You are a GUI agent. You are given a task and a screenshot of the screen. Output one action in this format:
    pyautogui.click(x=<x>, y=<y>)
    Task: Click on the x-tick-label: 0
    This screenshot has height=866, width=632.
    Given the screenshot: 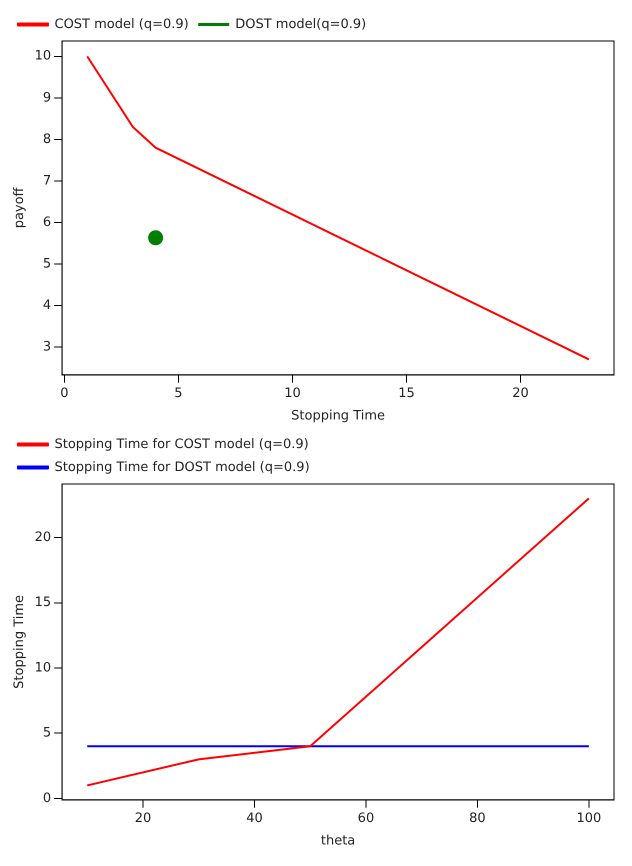 What is the action you would take?
    pyautogui.click(x=64, y=393)
    